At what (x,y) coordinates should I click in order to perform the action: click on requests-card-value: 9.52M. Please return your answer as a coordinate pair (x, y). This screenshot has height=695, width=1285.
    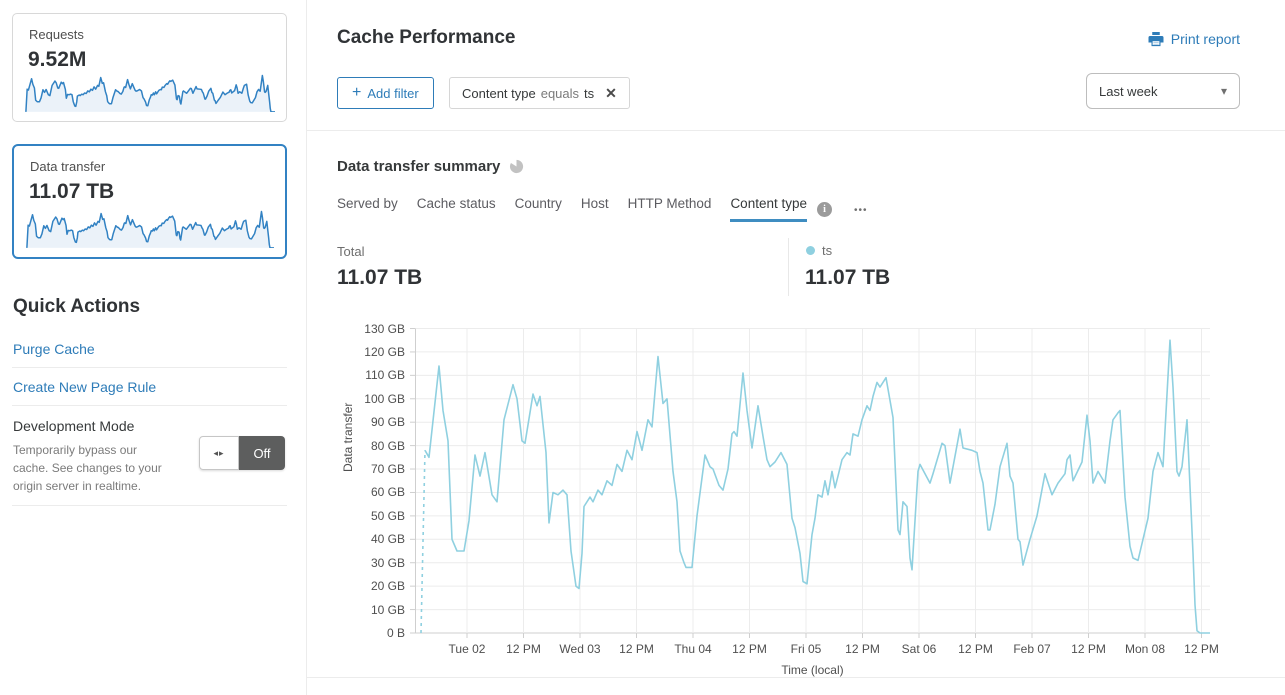
    Looking at the image, I should click on (57, 59).